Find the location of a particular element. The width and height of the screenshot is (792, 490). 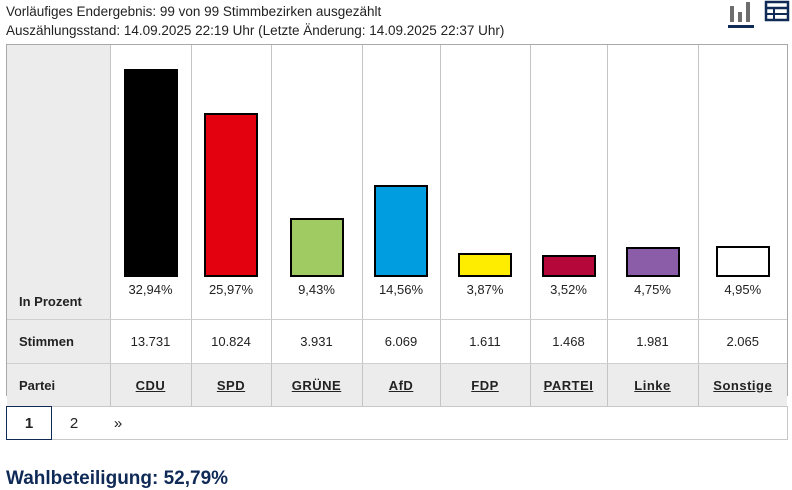

bar-cell-cdu: 32,94% is located at coordinates (150, 182).